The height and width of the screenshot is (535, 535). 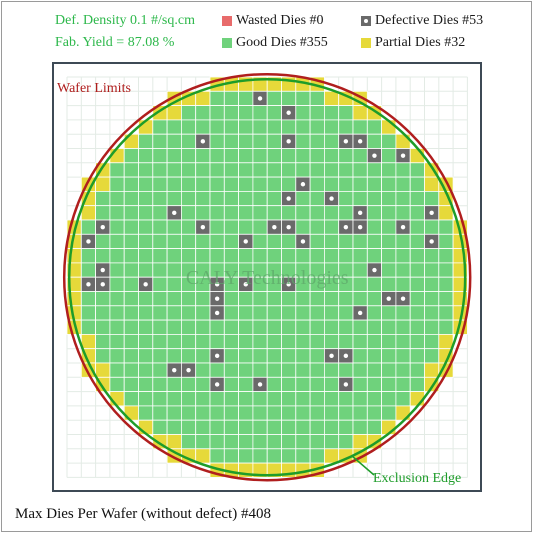 What do you see at coordinates (267, 278) in the screenshot?
I see `watermark-text: CALY Technologies` at bounding box center [267, 278].